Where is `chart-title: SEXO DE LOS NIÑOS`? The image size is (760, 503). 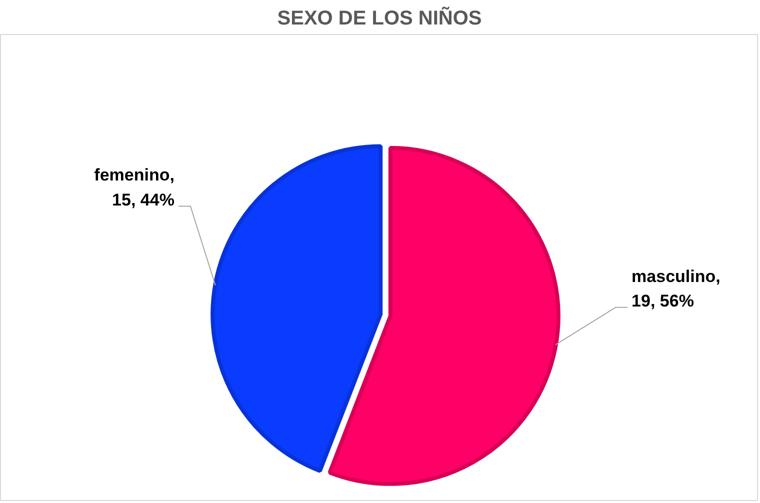 chart-title: SEXO DE LOS NIÑOS is located at coordinates (379, 18).